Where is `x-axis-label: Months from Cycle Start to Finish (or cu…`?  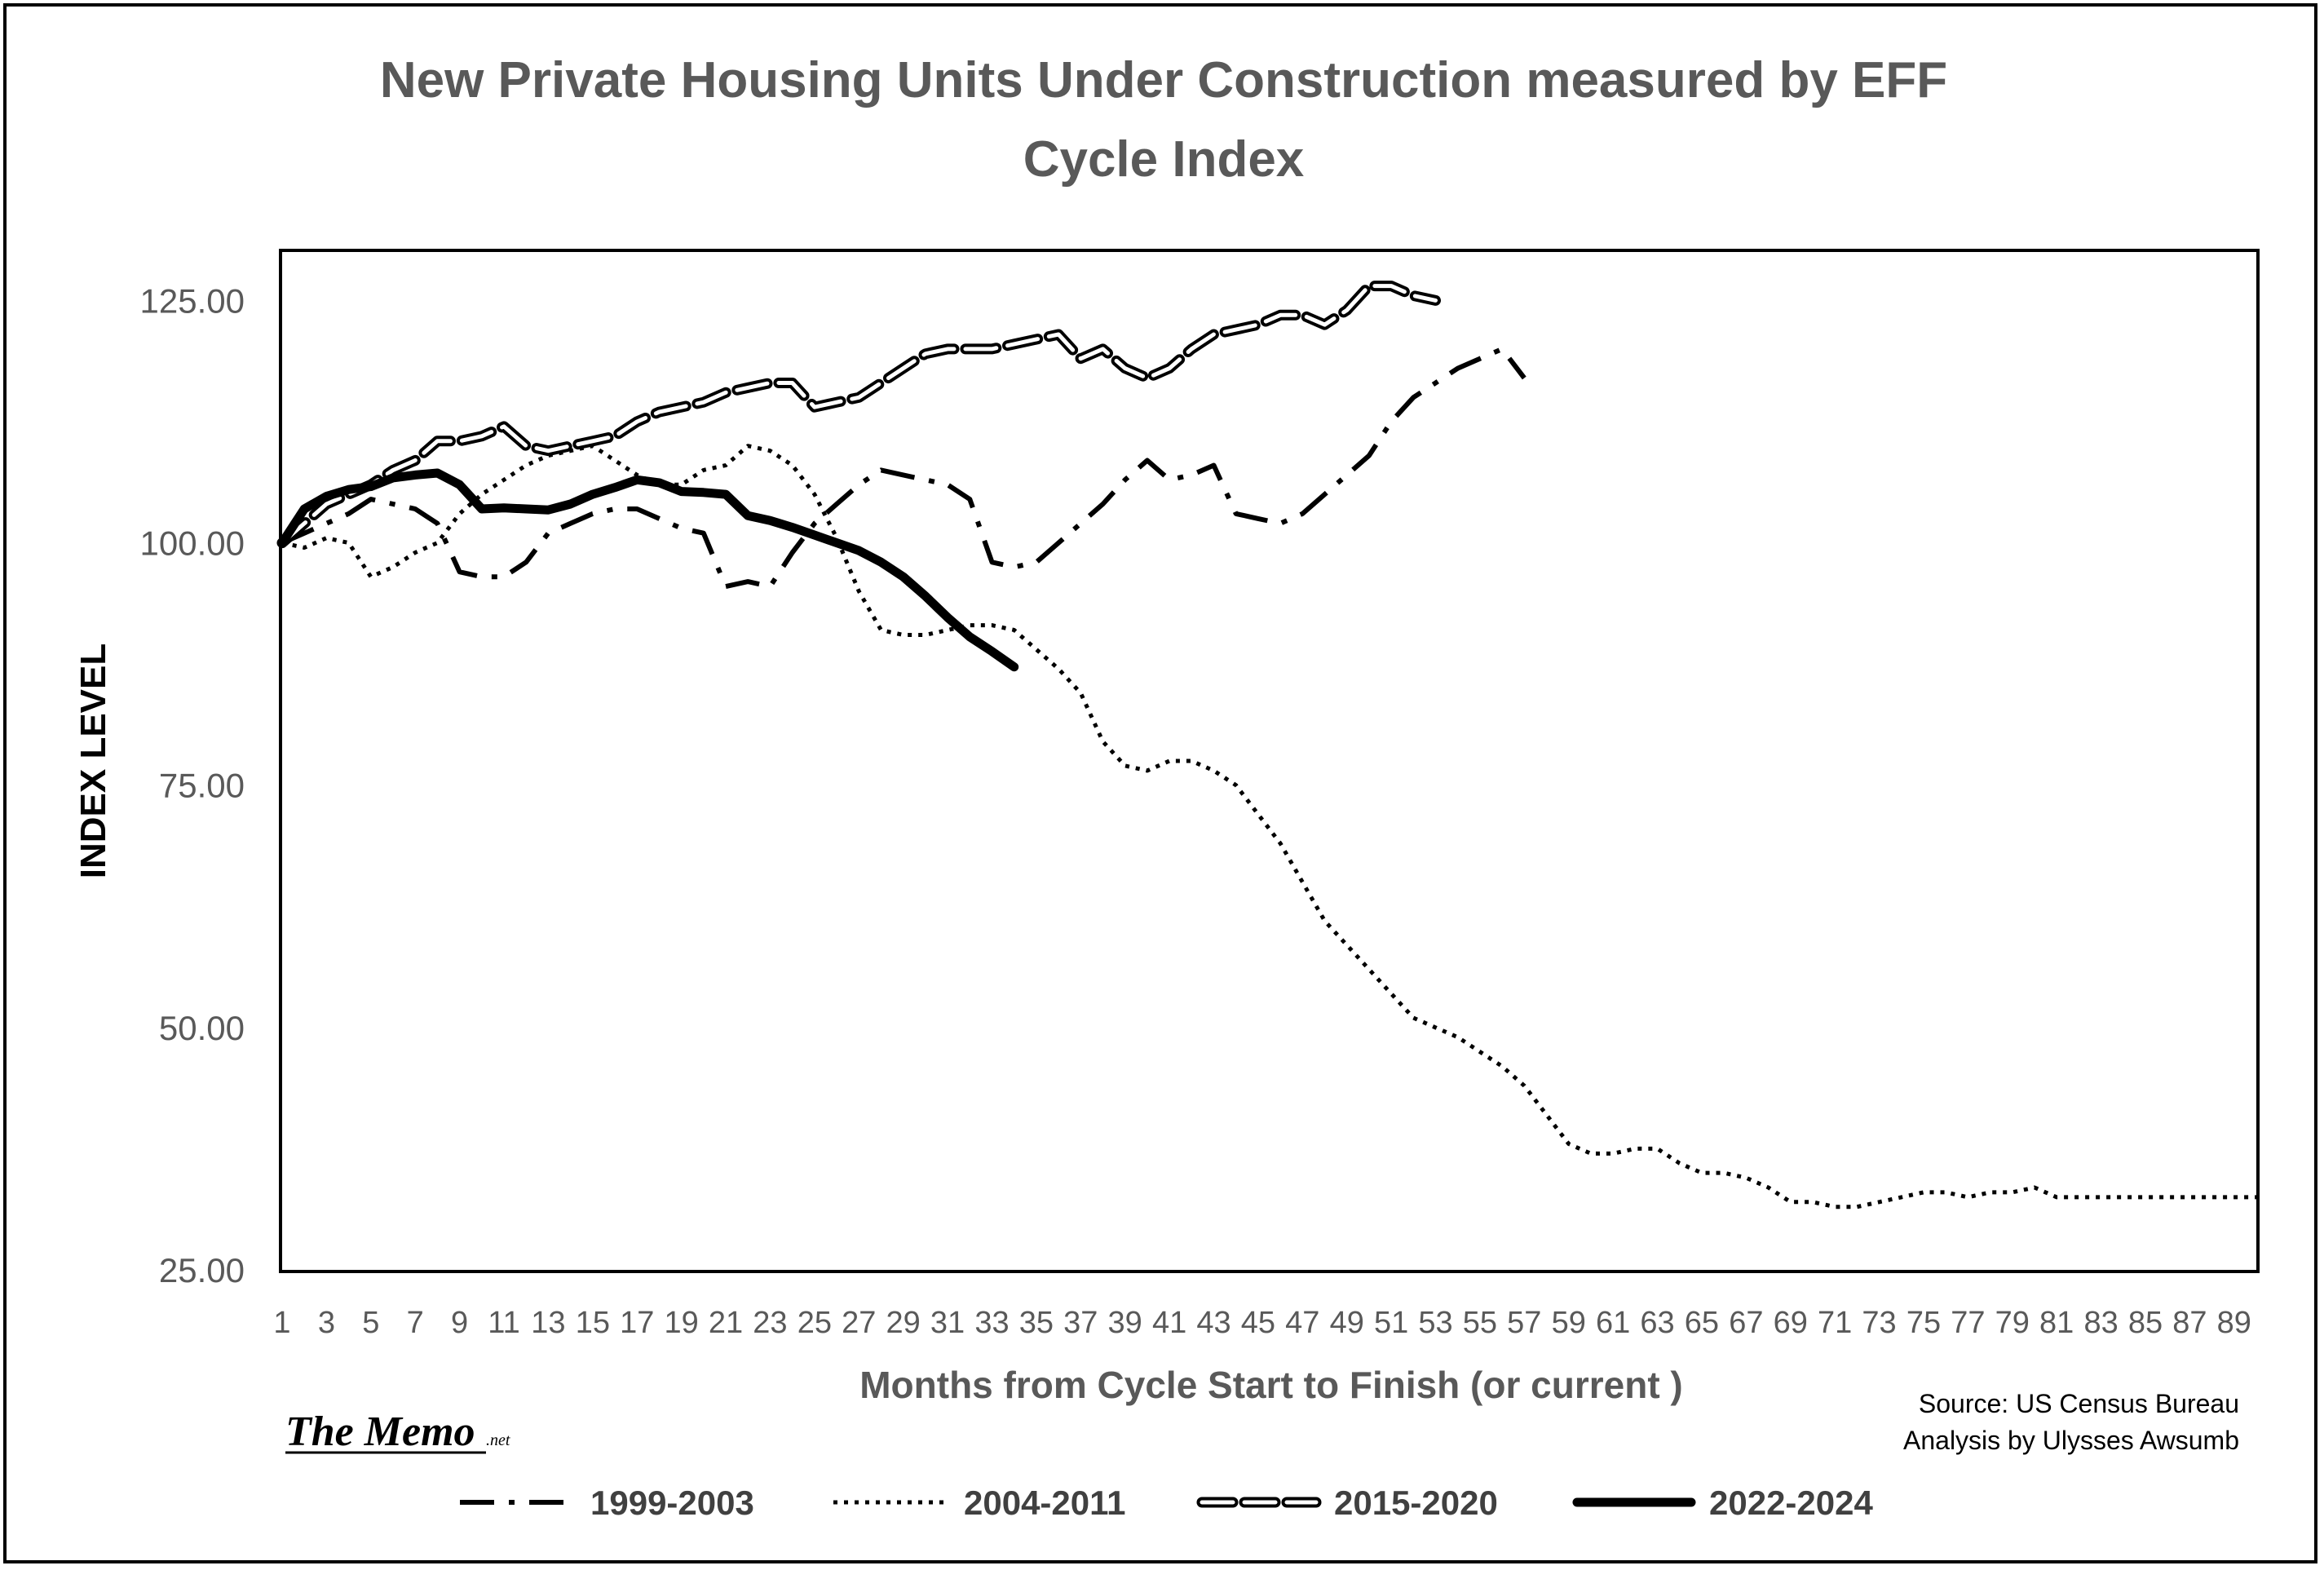
x-axis-label: Months from Cycle Start to Finish (or cu… is located at coordinates (1271, 1385).